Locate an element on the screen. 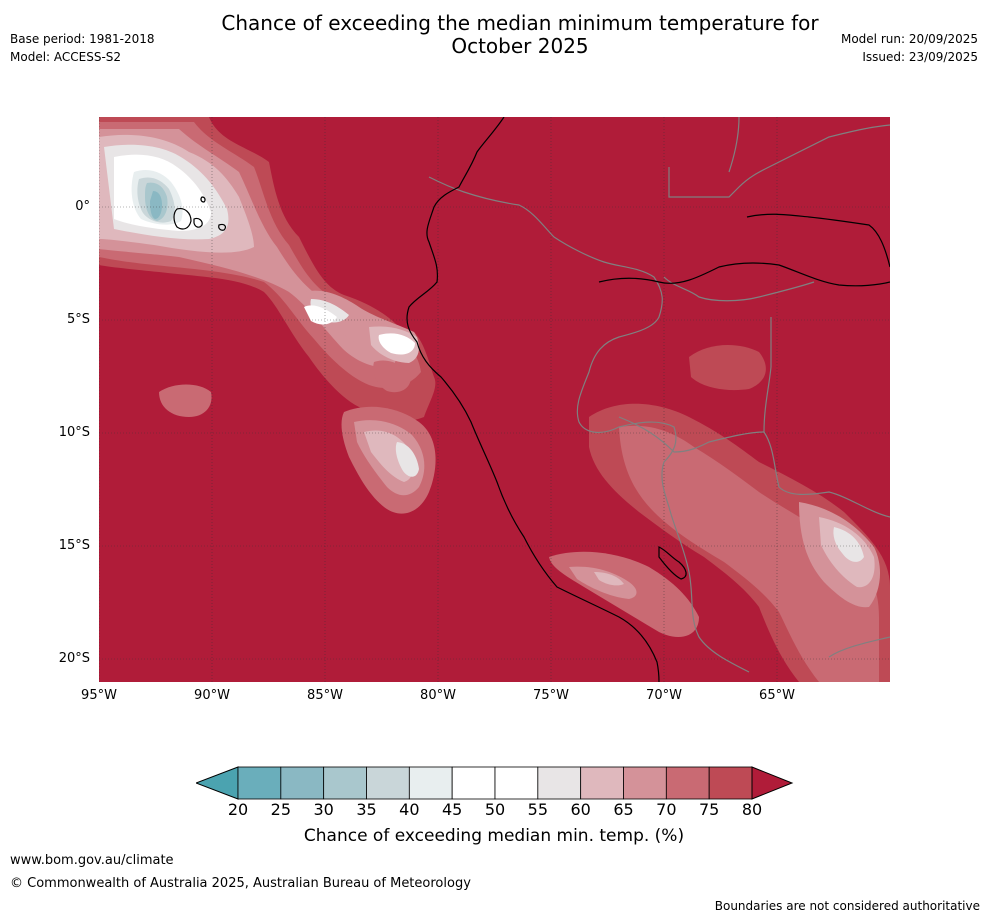 Image resolution: width=988 pixels, height=919 pixels. contour-50-peru-coast is located at coordinates (396, 344).